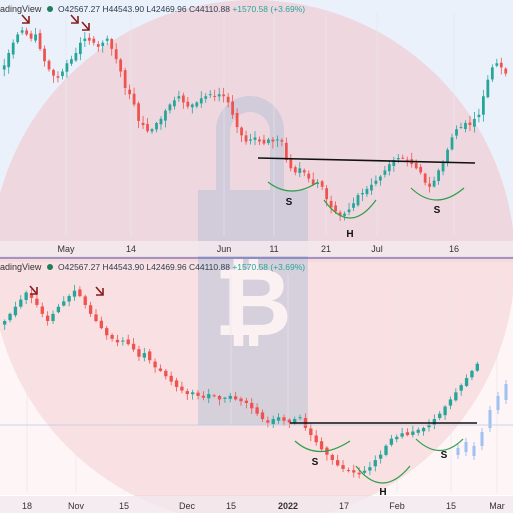 This screenshot has width=513, height=513. Describe the element at coordinates (99, 291) in the screenshot. I see `bottom-arrow-2-icon` at that location.